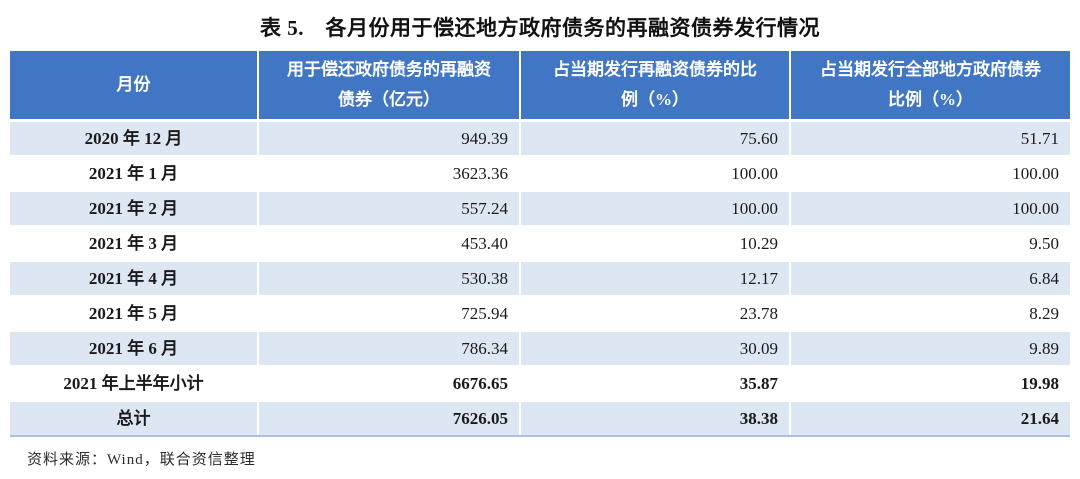 The width and height of the screenshot is (1080, 479). I want to click on value-cell: 23.78, so click(655, 314).